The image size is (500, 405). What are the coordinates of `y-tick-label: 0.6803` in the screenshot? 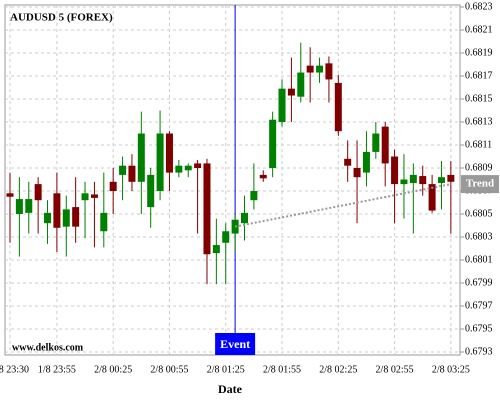 It's located at (479, 236).